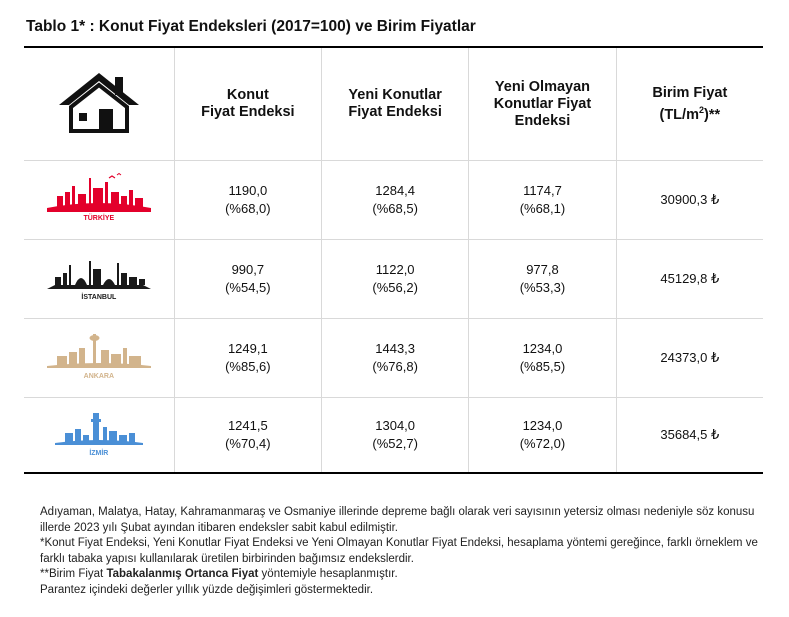 The image size is (789, 617). Describe the element at coordinates (395, 95) in the screenshot. I see `header-text: Yeni Konutlar` at that location.